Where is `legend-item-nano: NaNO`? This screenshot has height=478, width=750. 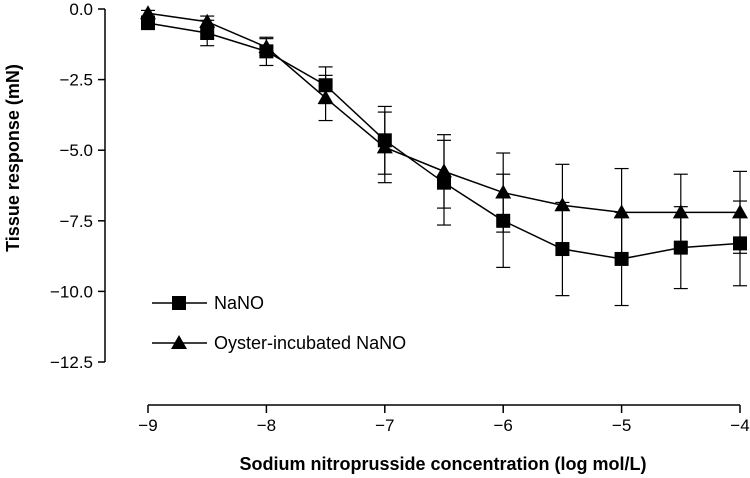
legend-item-nano: NaNO is located at coordinates (208, 303).